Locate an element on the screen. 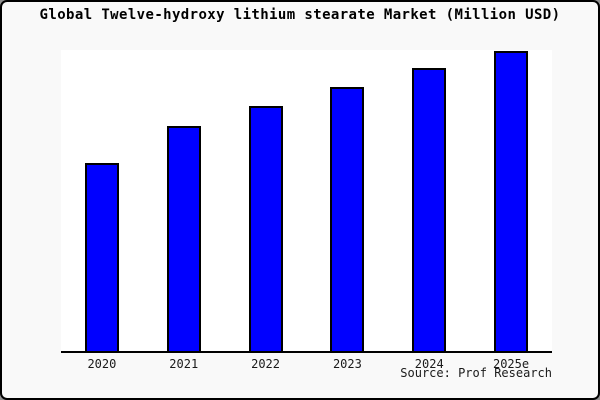 The image size is (600, 400). x-tick-label-2025e: 2025e is located at coordinates (511, 364).